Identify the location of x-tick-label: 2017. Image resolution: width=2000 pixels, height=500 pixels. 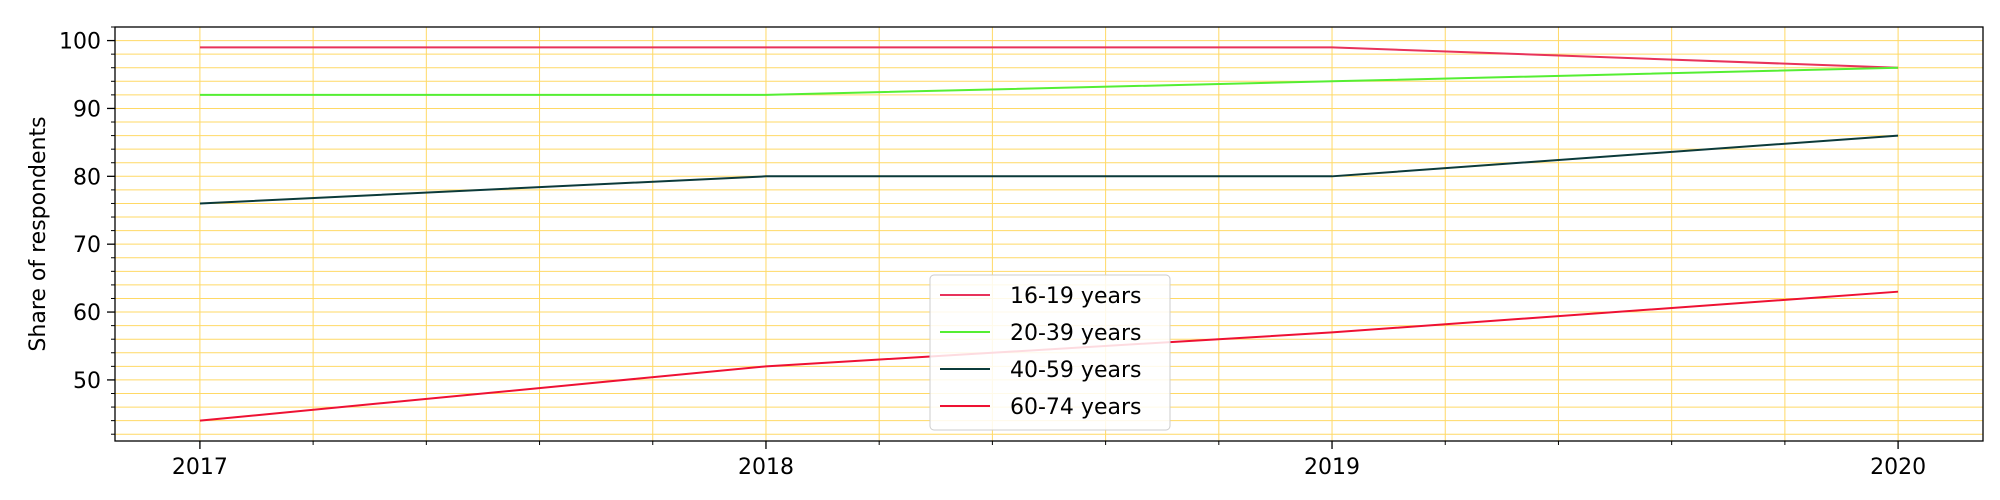
(200, 467).